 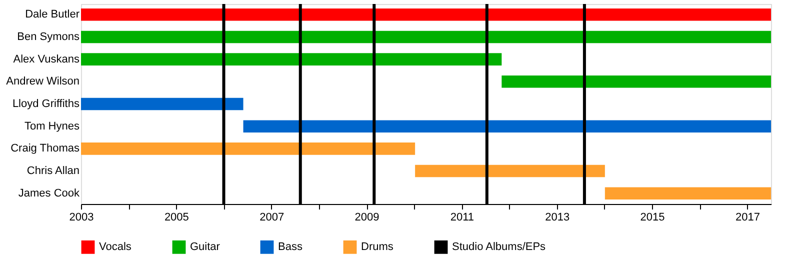 I want to click on legend-label: Guitar, so click(x=205, y=247).